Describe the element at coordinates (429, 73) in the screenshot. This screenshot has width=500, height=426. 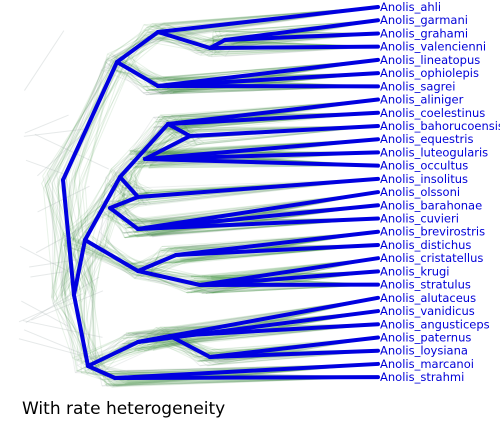
I see `tip-label: Anolis_ophiolepis` at that location.